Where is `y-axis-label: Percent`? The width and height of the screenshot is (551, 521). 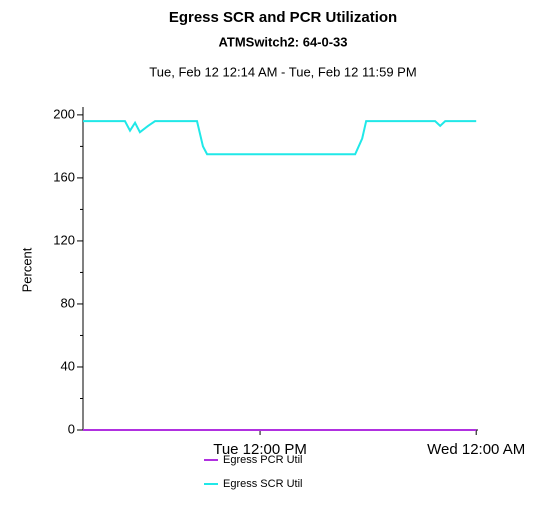
y-axis-label: Percent is located at coordinates (26, 269).